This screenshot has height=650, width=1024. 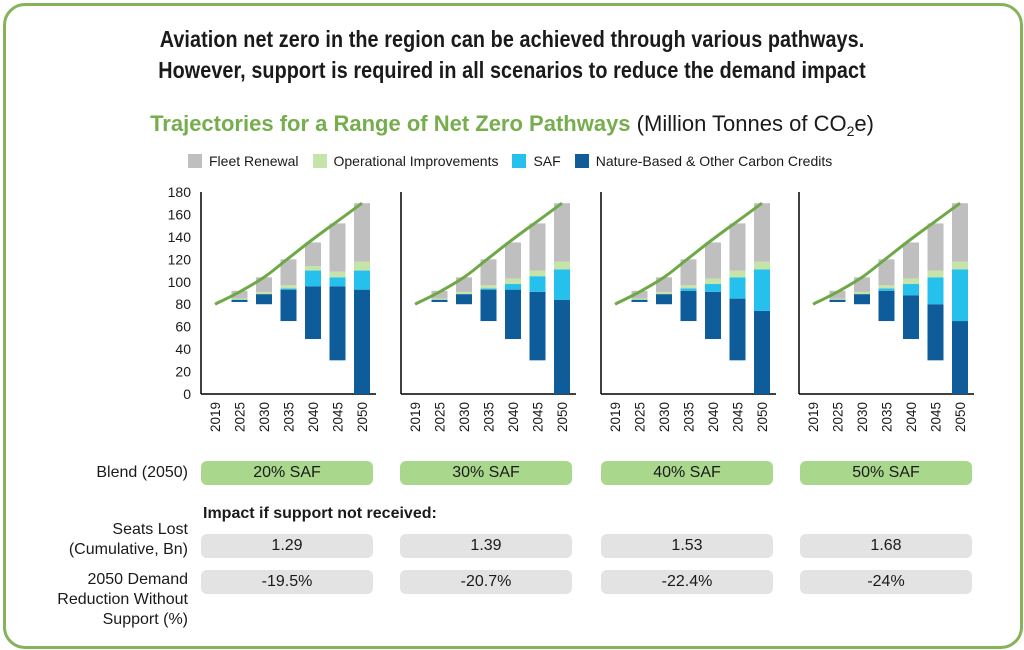 I want to click on chart-2-bar-2045-credits, so click(x=537, y=326).